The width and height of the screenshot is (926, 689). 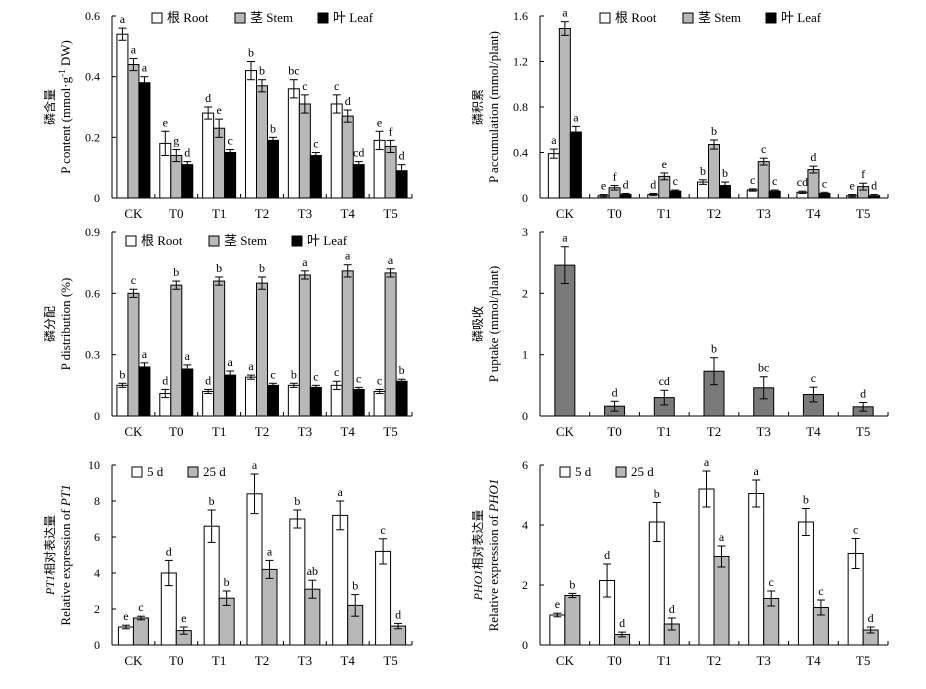 What do you see at coordinates (710, 17) in the screenshot?
I see `legend-b: 根 Root 茎 Stem 叶 Leaf` at bounding box center [710, 17].